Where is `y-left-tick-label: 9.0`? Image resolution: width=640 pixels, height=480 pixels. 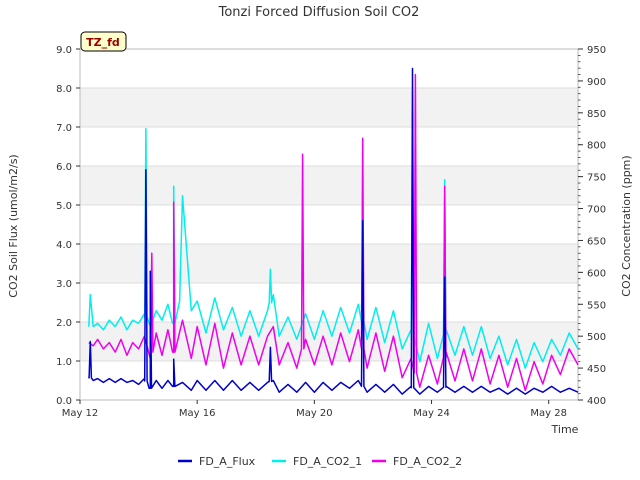 y-left-tick-label: 9.0 is located at coordinates (64, 50).